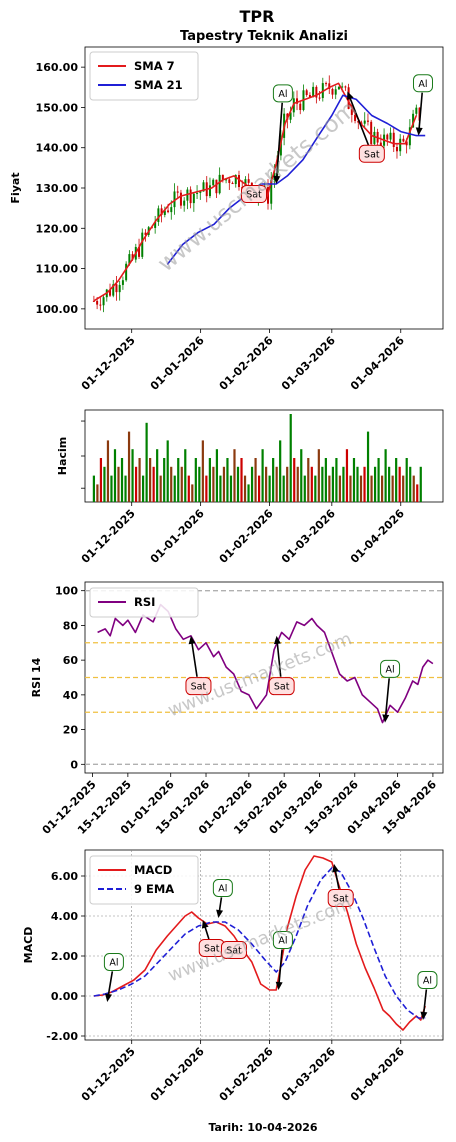 The height and width of the screenshot is (1142, 456). Describe the element at coordinates (71, 730) in the screenshot. I see `rsi-y-tick-label: 20` at that location.